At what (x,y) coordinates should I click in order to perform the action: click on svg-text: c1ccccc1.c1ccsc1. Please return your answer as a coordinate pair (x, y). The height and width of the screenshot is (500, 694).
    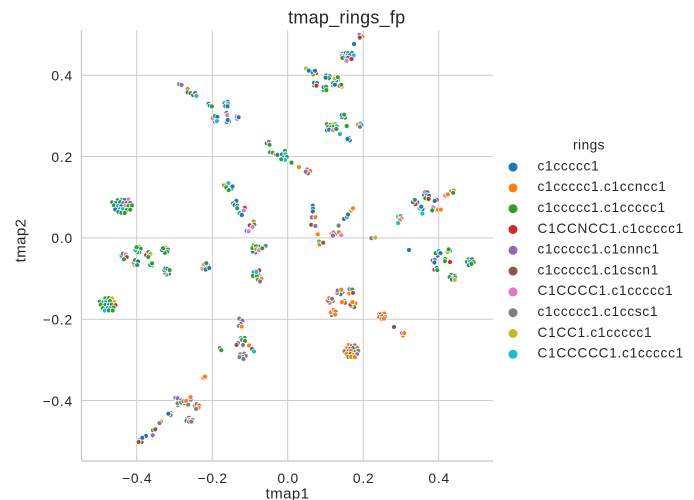
    Looking at the image, I should click on (598, 311).